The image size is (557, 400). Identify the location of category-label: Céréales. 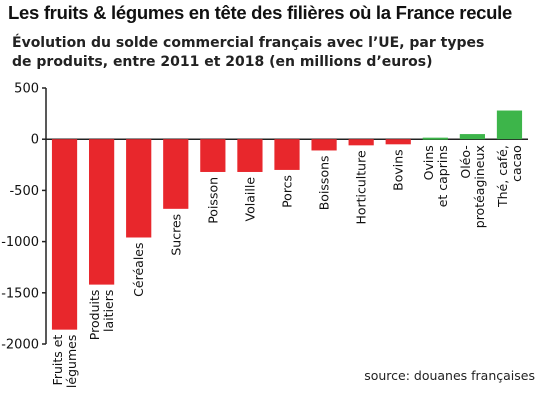
(138, 270).